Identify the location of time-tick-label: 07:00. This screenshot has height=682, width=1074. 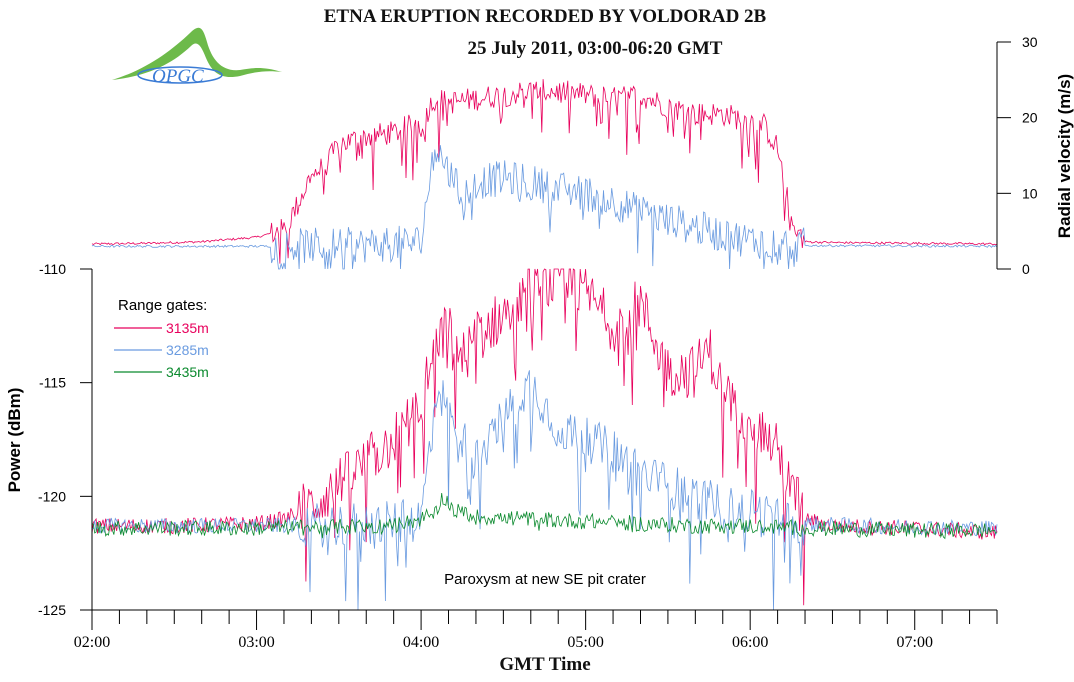
(915, 642).